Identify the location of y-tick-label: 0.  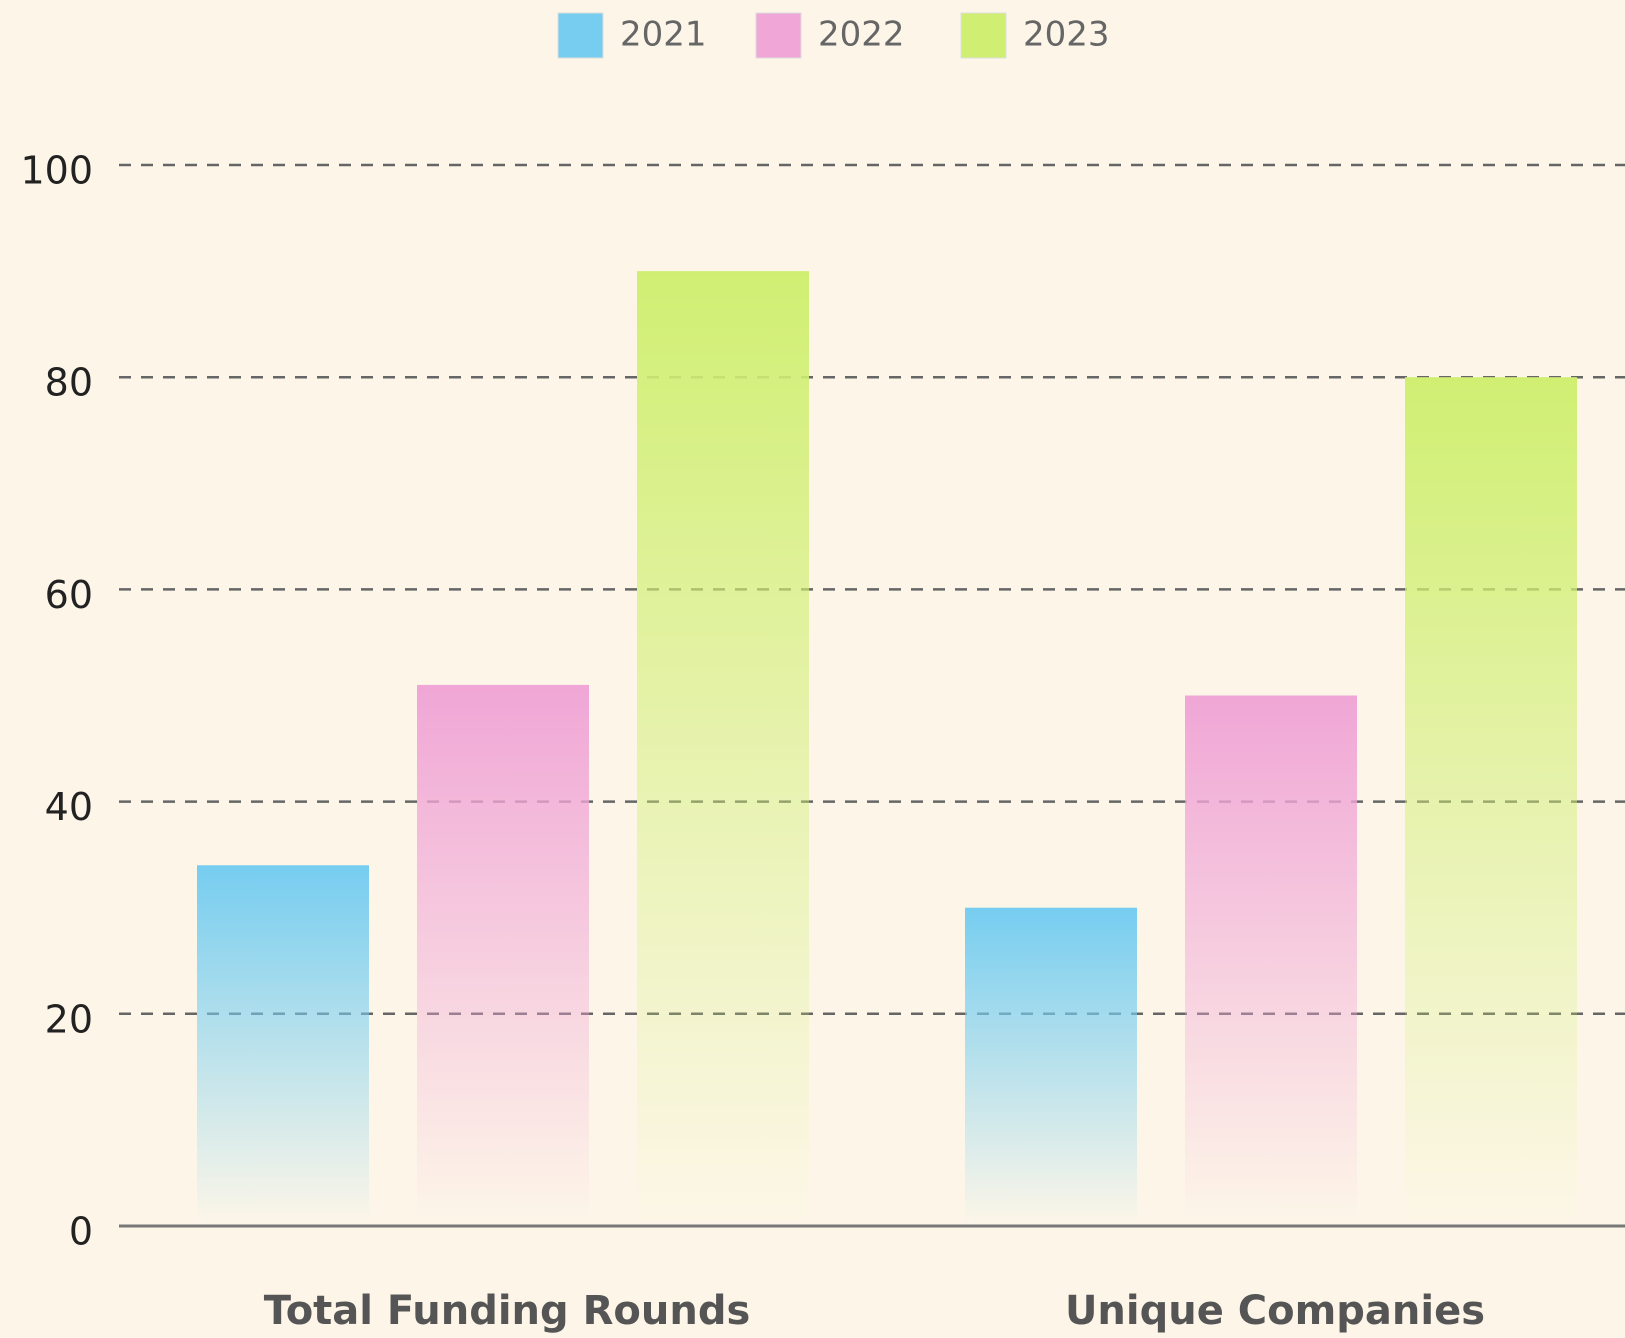
(81, 1232).